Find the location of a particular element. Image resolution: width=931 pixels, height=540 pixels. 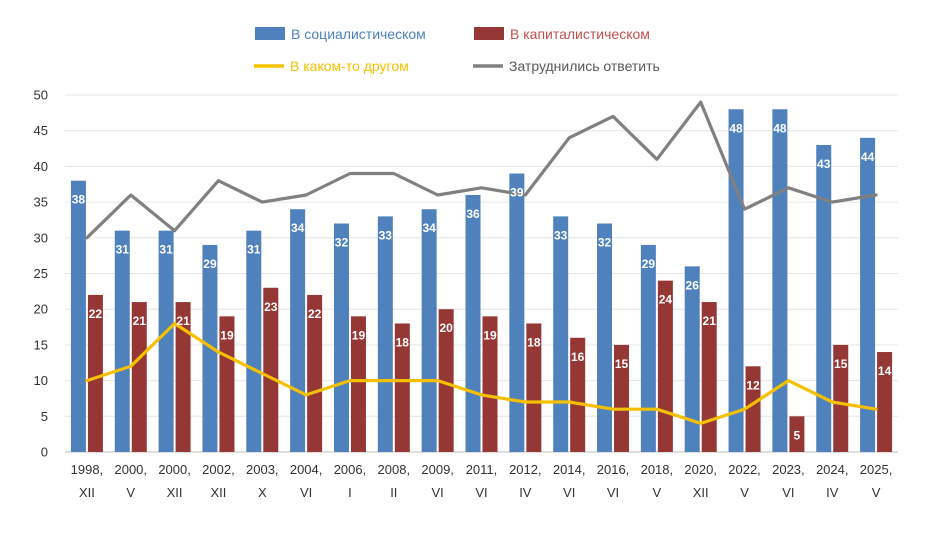

x-tick-label: 2003, is located at coordinates (262, 469).